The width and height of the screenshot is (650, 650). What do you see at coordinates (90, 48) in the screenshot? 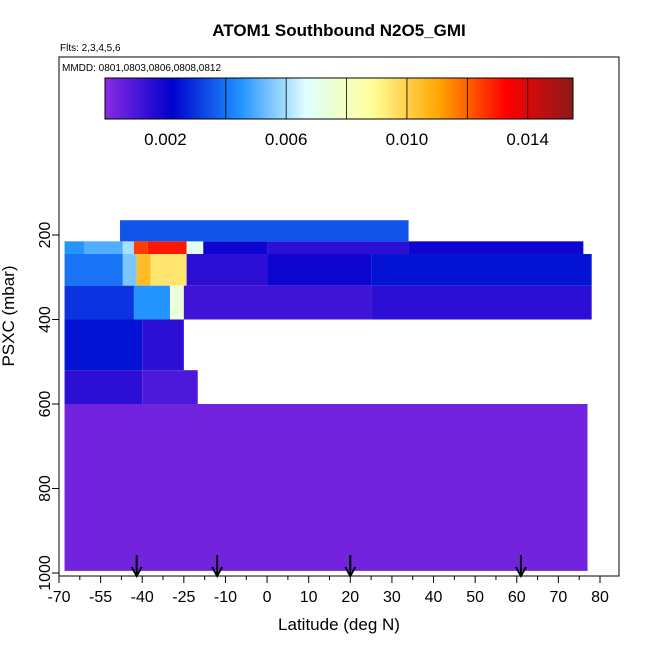
I see `flights-annotation: Flts: 2,3,4,5,6` at bounding box center [90, 48].